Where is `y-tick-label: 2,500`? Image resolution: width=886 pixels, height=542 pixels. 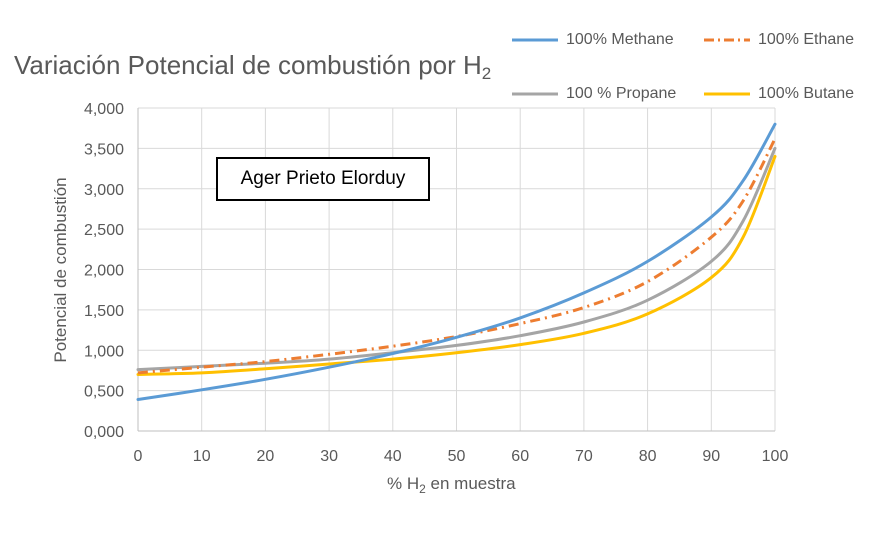
y-tick-label: 2,500 is located at coordinates (104, 230).